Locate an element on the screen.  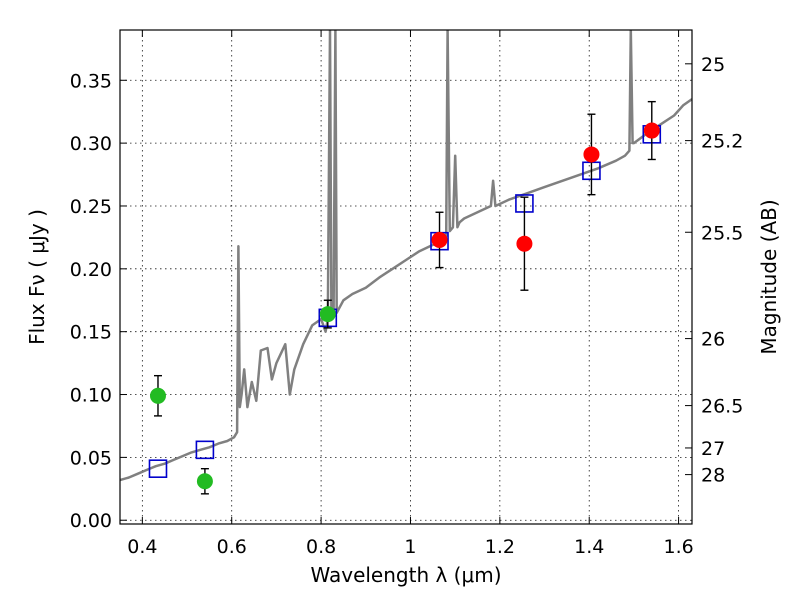
y-tick-label: 0.25 is located at coordinates (91, 207).